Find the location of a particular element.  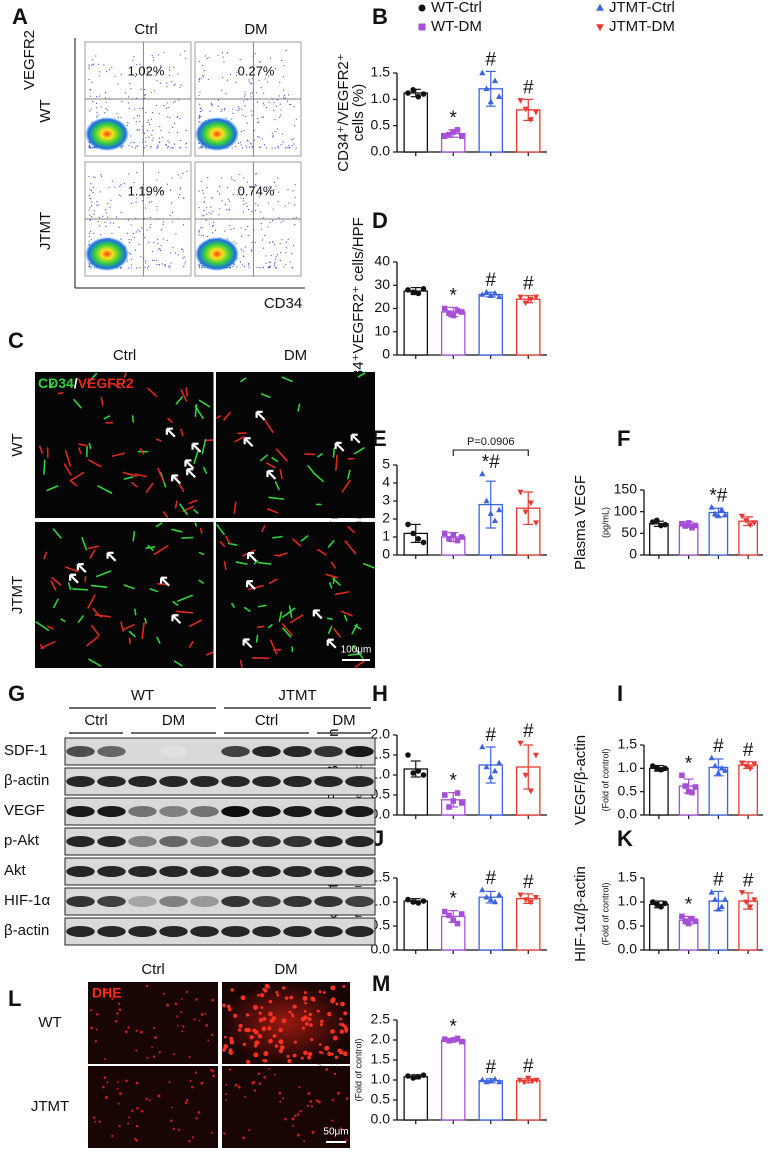

significance-label: # is located at coordinates (748, 880).